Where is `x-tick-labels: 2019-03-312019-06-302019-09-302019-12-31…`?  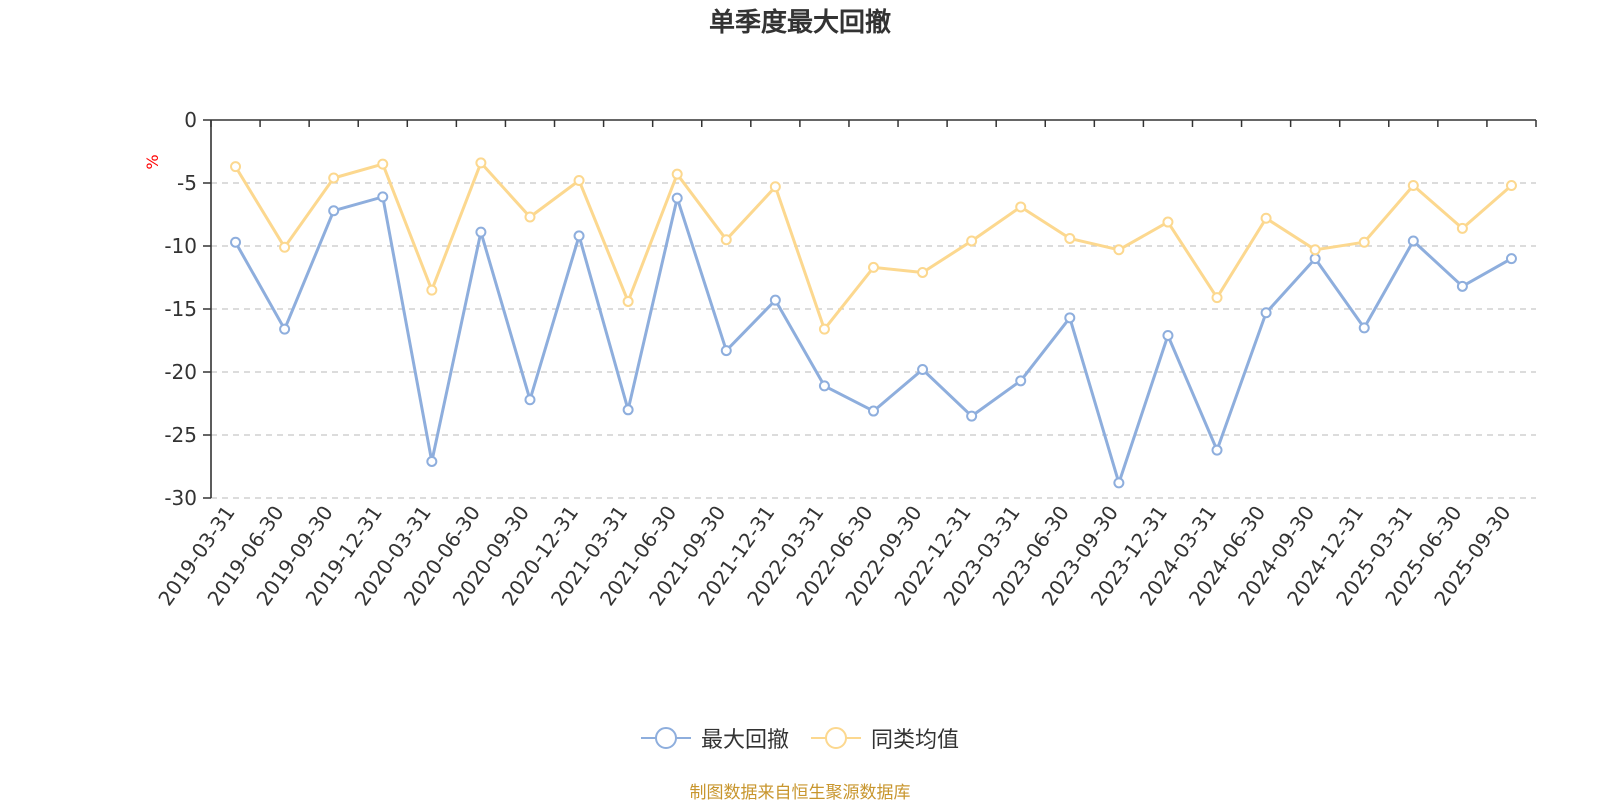
x-tick-labels: 2019-03-312019-06-302019-09-302019-12-31… is located at coordinates (834, 555).